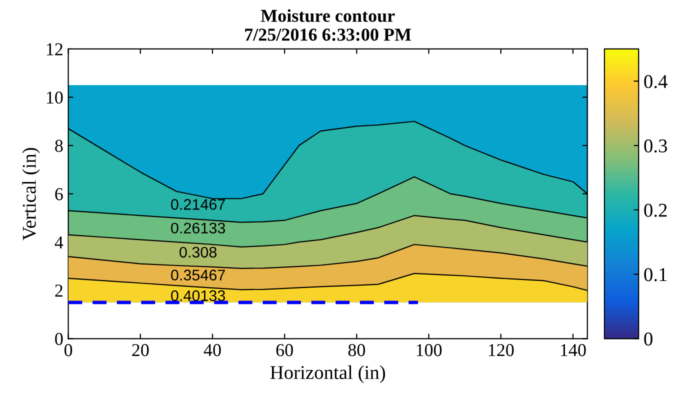 This screenshot has height=408, width=683. I want to click on x-axis-title: Horizontal (in), so click(328, 374).